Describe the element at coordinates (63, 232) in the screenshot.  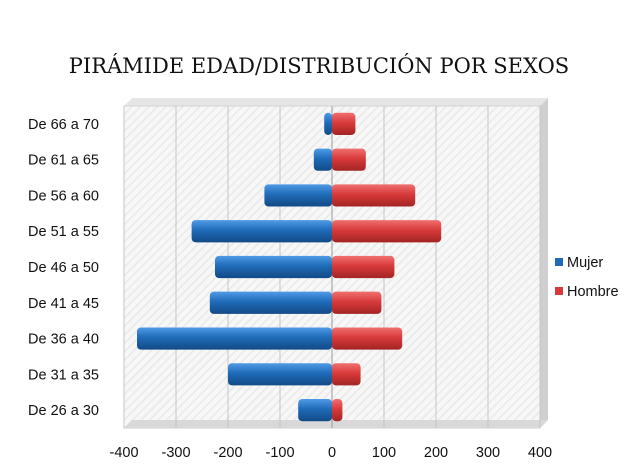
I see `y-tick-label-de-51-a-55: De 51 a 55` at that location.